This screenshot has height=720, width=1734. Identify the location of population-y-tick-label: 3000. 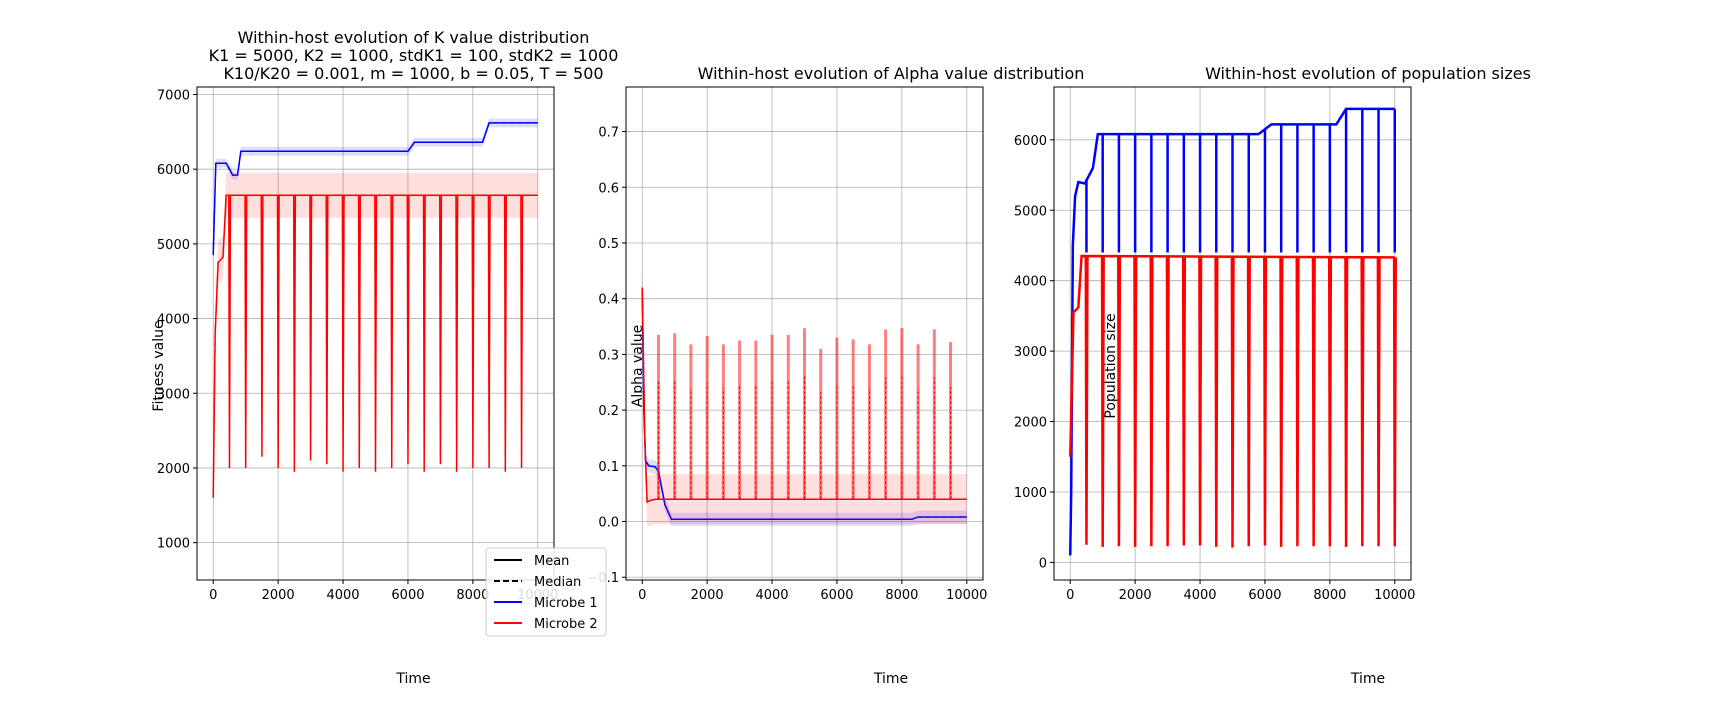
(1030, 352).